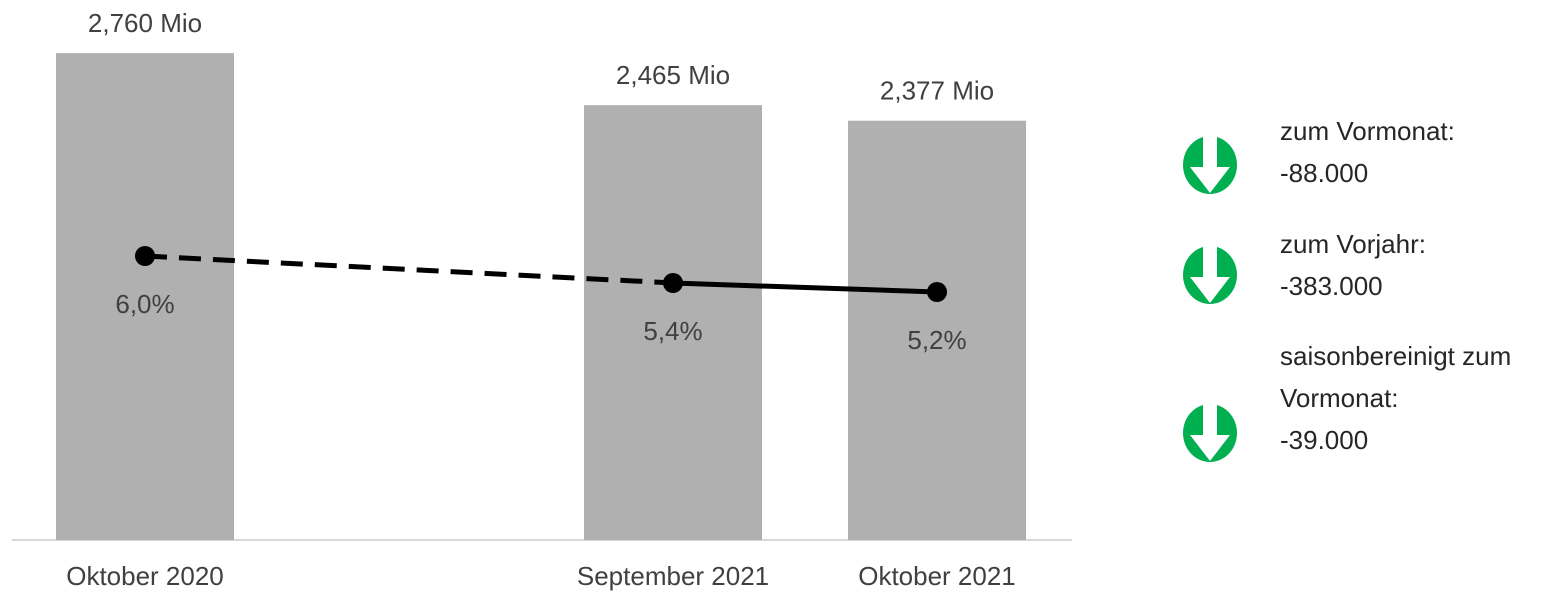 This screenshot has width=1564, height=591. Describe the element at coordinates (145, 23) in the screenshot. I see `bar-label: 2,760 Mio` at that location.